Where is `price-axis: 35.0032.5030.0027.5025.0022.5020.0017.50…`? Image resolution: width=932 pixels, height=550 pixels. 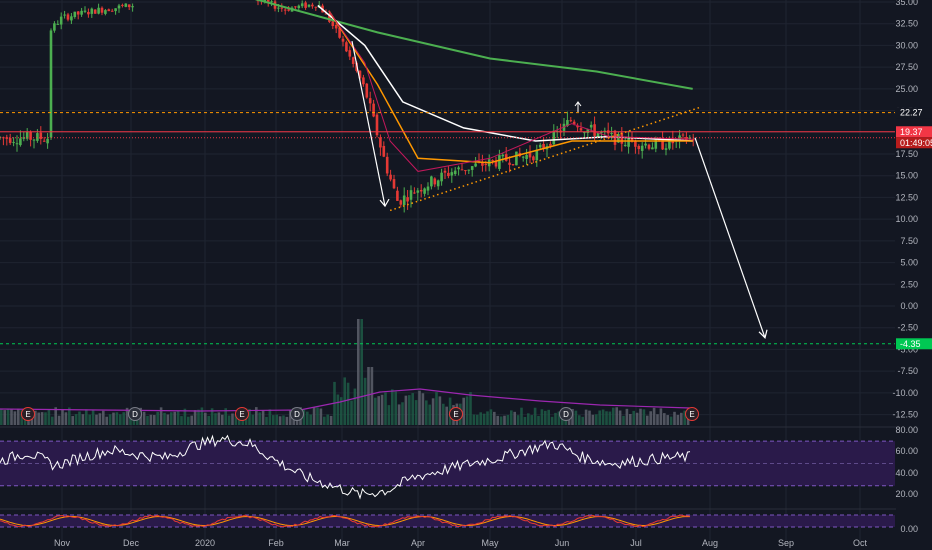 price-axis: 35.0032.5030.0027.5025.0022.5020.0017.50… is located at coordinates (912, 275).